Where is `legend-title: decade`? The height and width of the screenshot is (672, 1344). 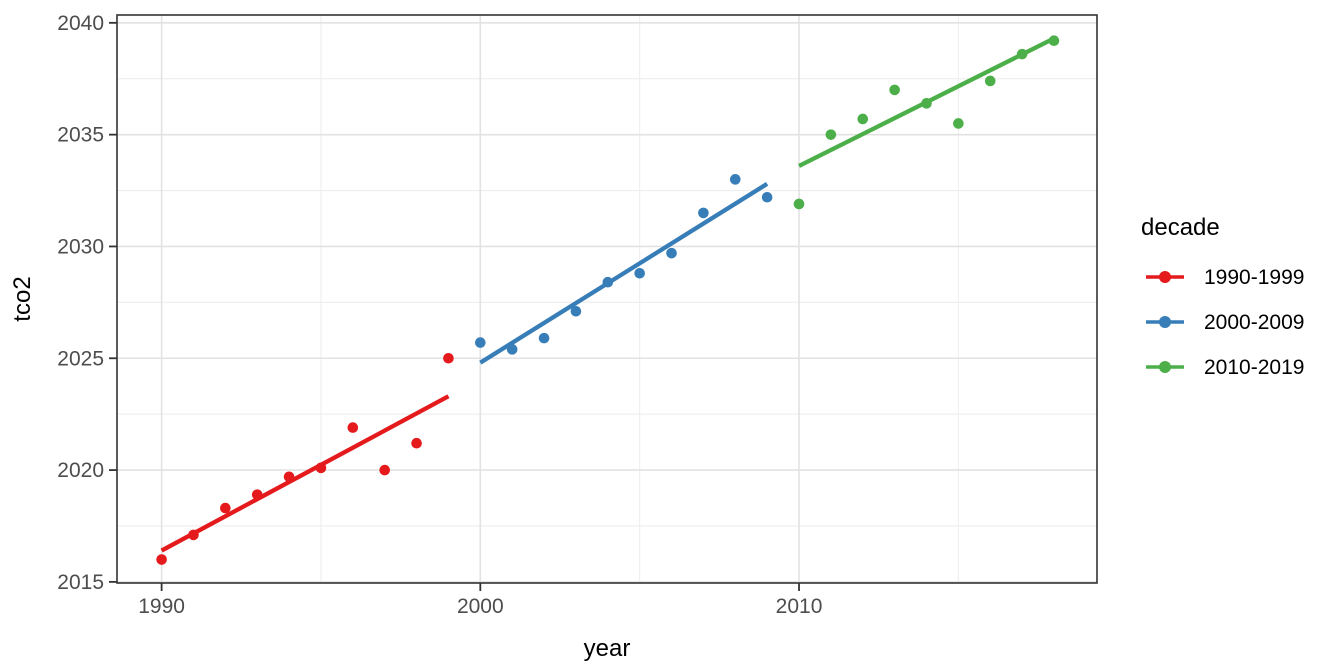 legend-title: decade is located at coordinates (1180, 227).